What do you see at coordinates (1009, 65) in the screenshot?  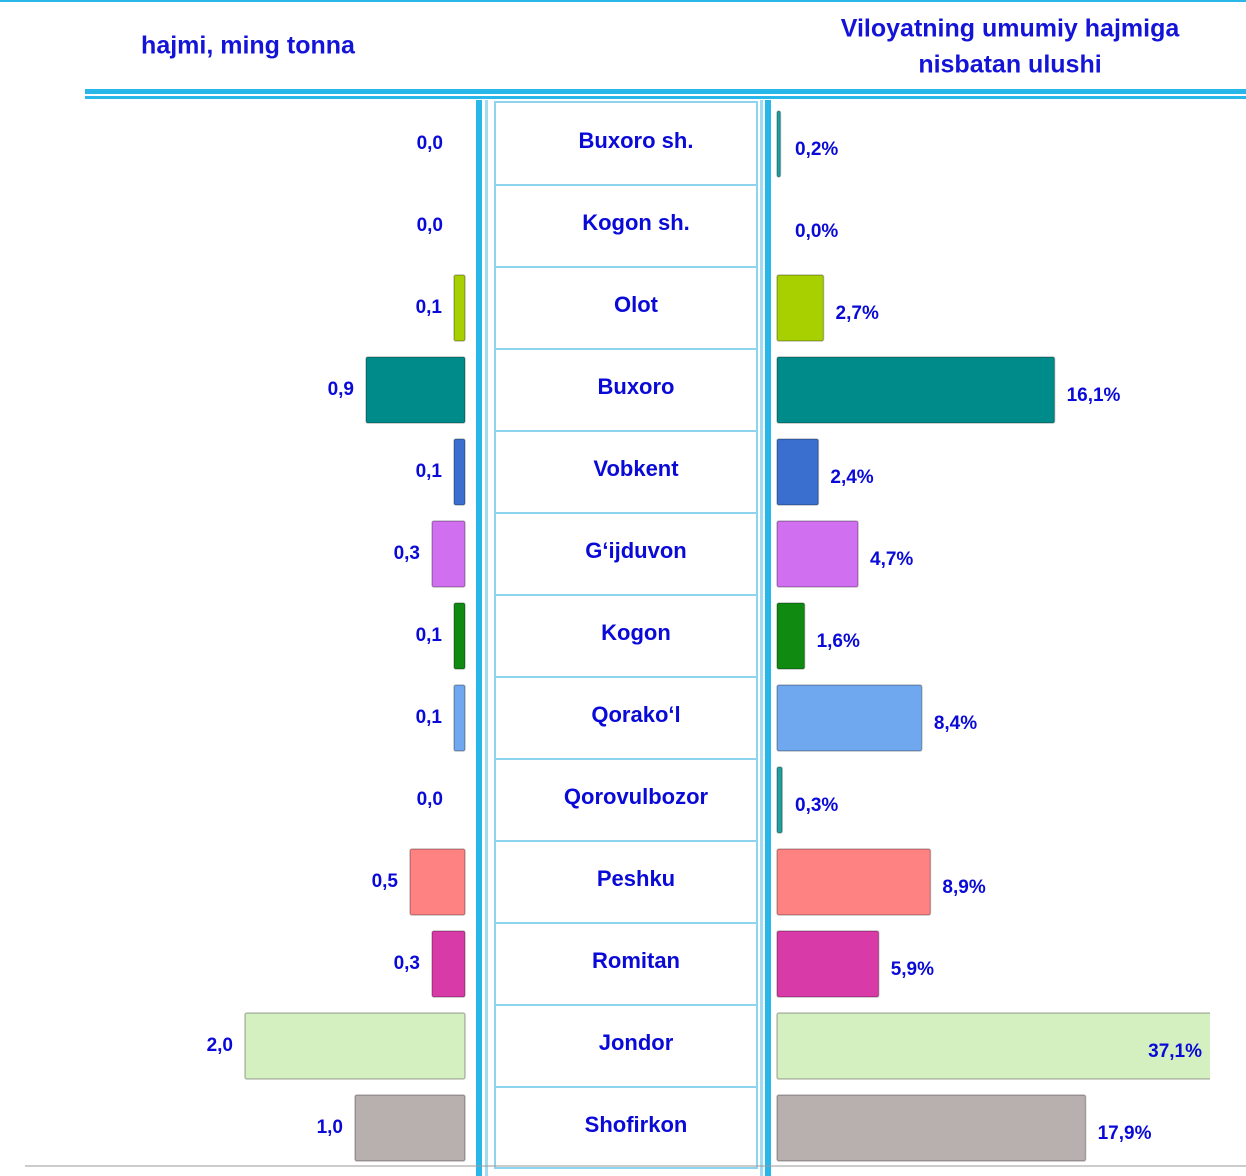 I see `right-header: nisbatan ulushi` at bounding box center [1009, 65].